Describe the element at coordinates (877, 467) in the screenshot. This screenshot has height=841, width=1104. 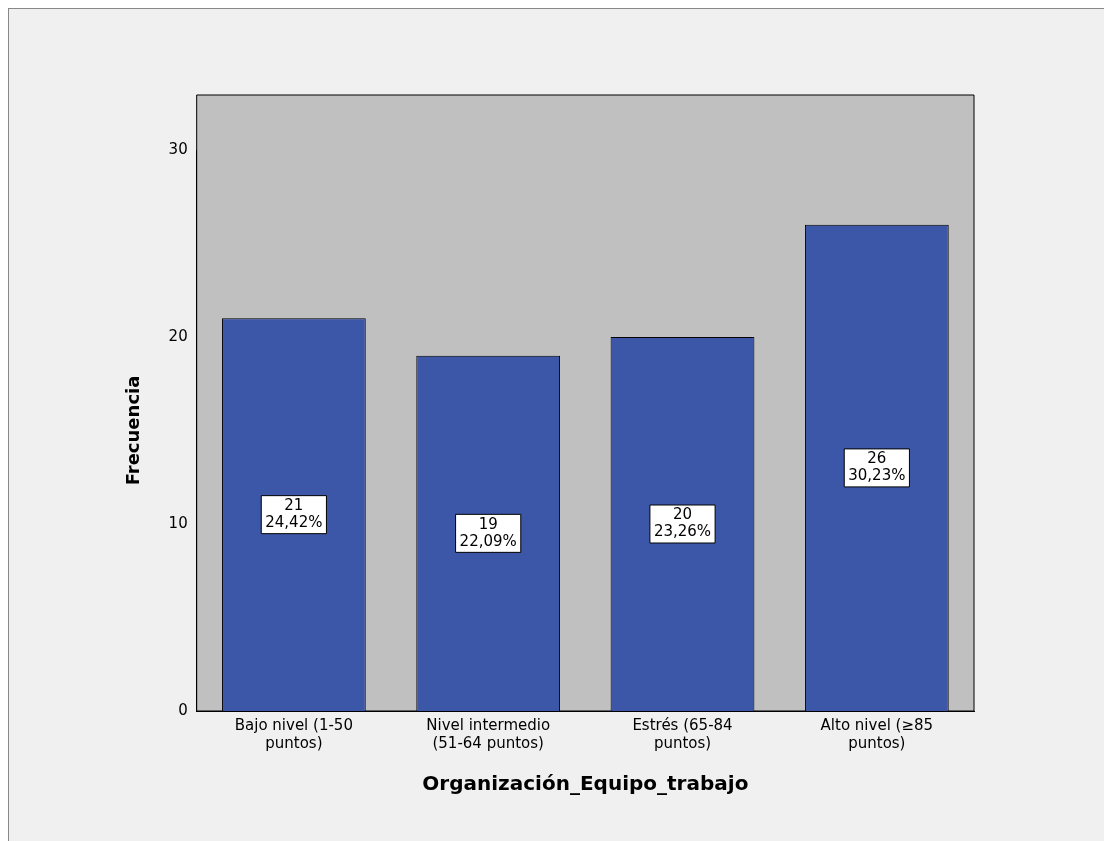
I see `data-label: 26 30,23%` at that location.